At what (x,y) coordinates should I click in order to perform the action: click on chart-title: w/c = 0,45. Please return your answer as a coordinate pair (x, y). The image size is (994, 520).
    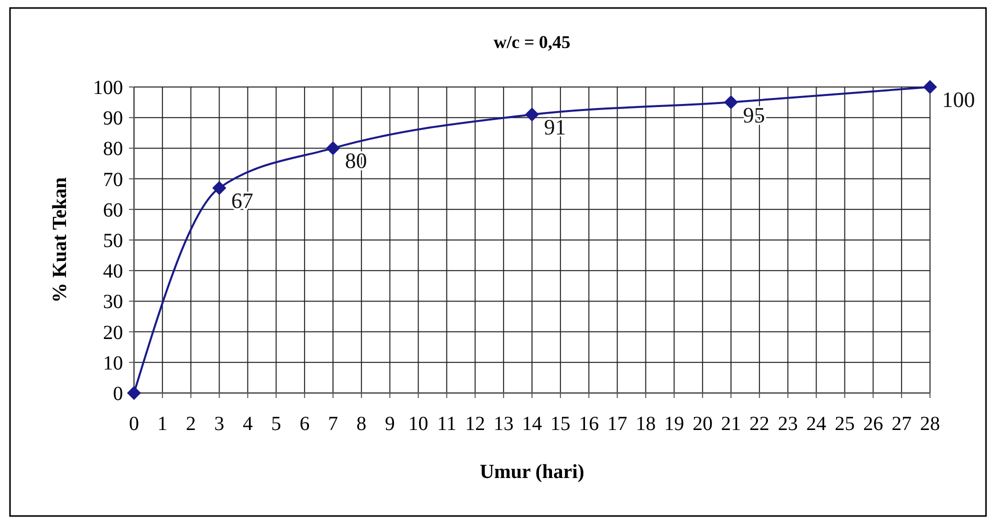
    Looking at the image, I should click on (532, 42).